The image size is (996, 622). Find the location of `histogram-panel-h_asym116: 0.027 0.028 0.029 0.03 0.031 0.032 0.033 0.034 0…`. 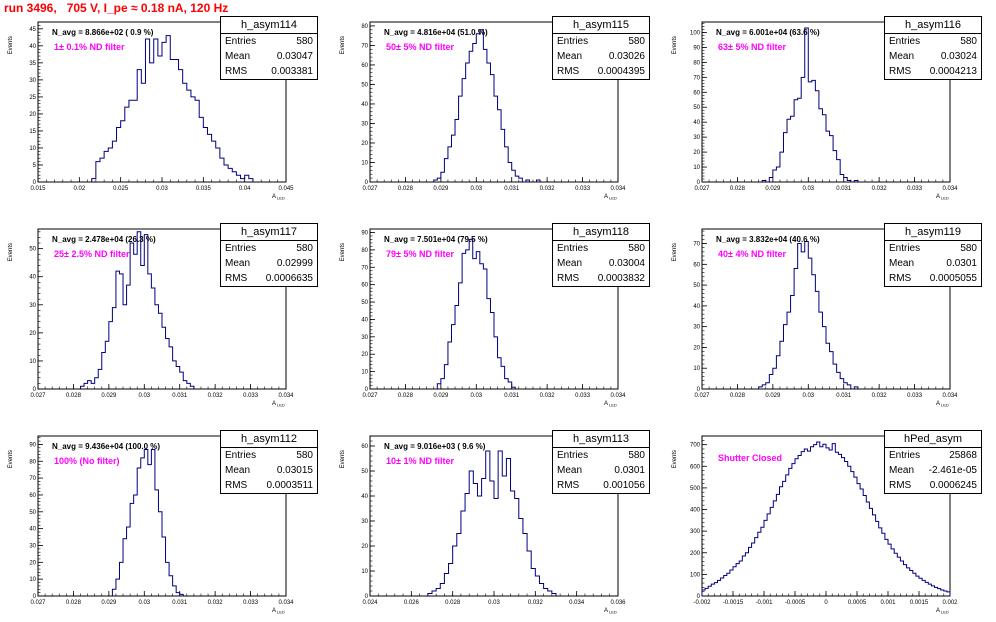

histogram-panel-h_asym116: 0.027 0.028 0.029 0.03 0.031 0.032 0.033 0.034 0… is located at coordinates (830, 102).